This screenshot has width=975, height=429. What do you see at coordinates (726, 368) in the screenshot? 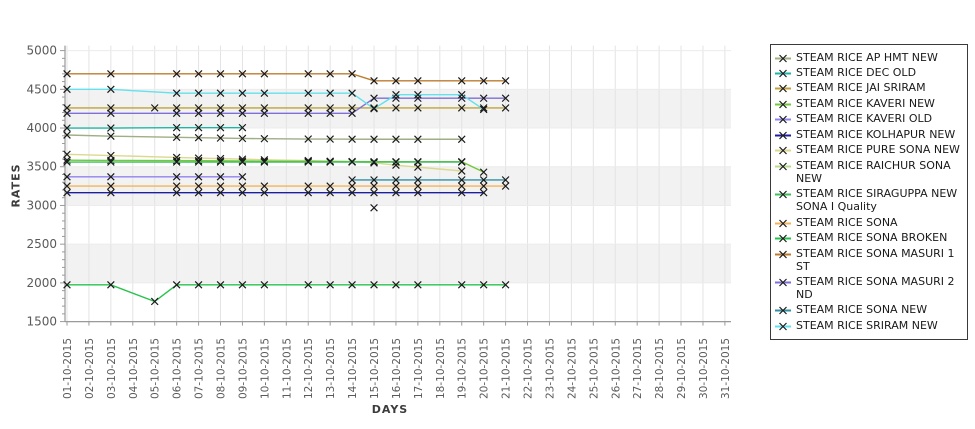
I see `x-tick-label: 31-10-2015` at bounding box center [726, 368].